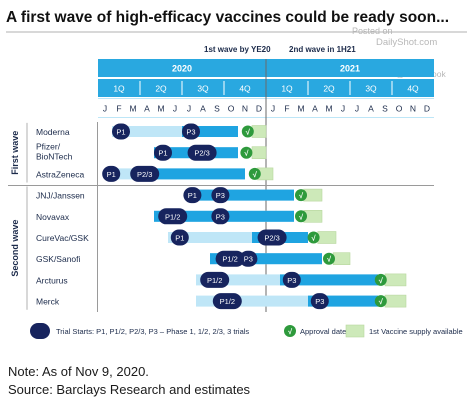 This screenshot has height=406, width=474. Describe the element at coordinates (147, 109) in the screenshot. I see `month-label-4: A` at that location.